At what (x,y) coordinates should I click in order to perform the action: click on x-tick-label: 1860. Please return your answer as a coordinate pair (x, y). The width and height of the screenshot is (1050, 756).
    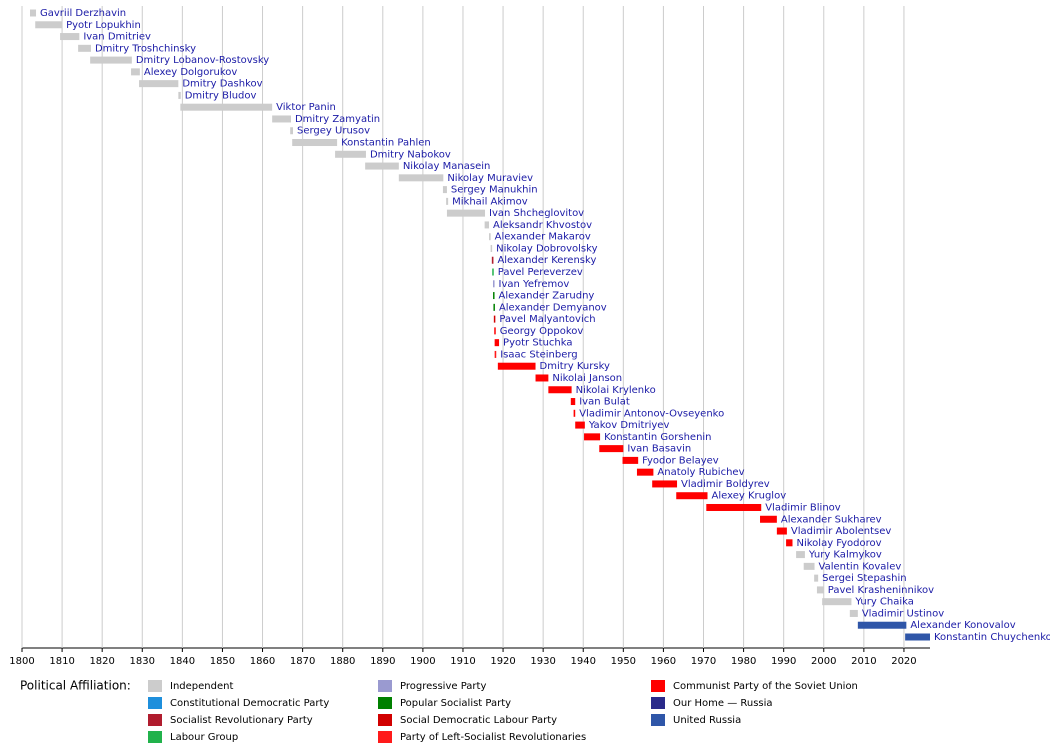
    Looking at the image, I should click on (262, 661).